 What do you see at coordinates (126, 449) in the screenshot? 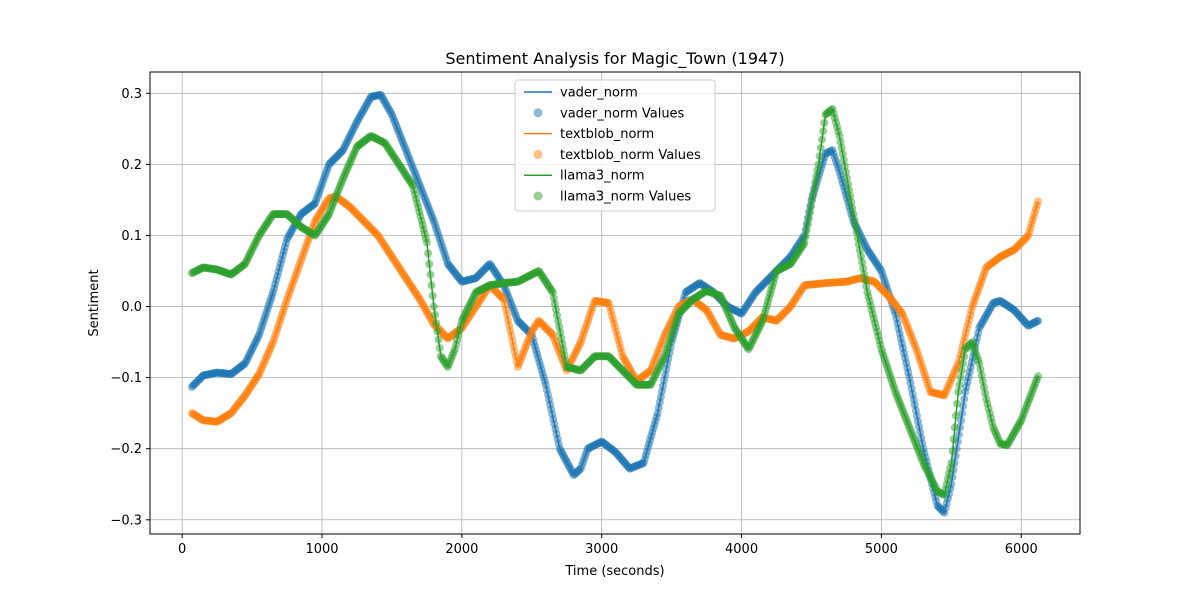
I see `y-tick-label: −0.2` at bounding box center [126, 449].